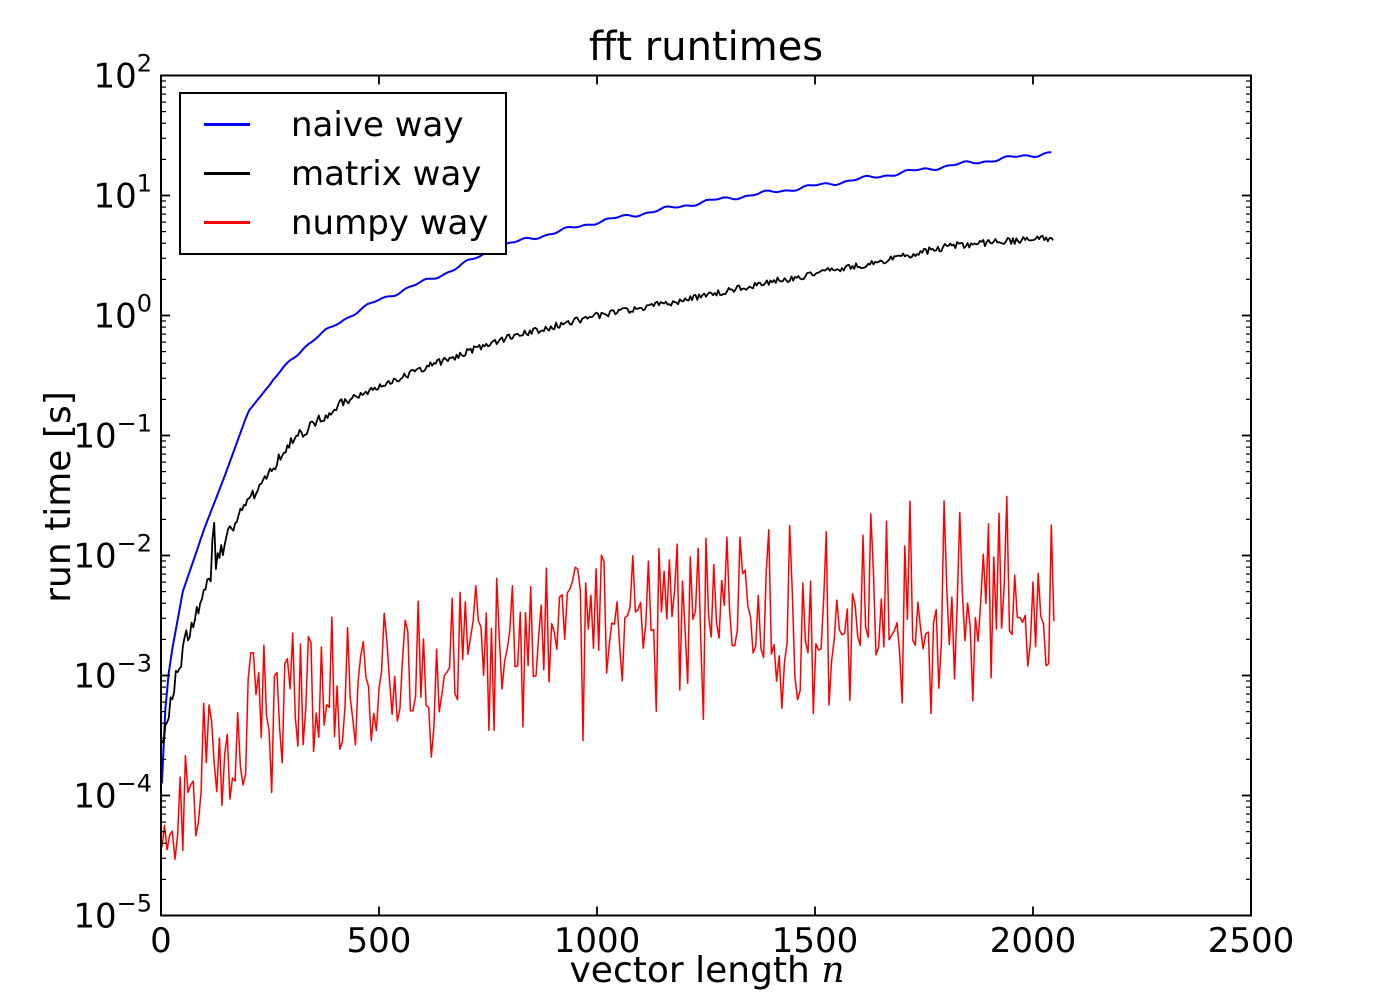  I want to click on svg-text: 1500, so click(815, 941).